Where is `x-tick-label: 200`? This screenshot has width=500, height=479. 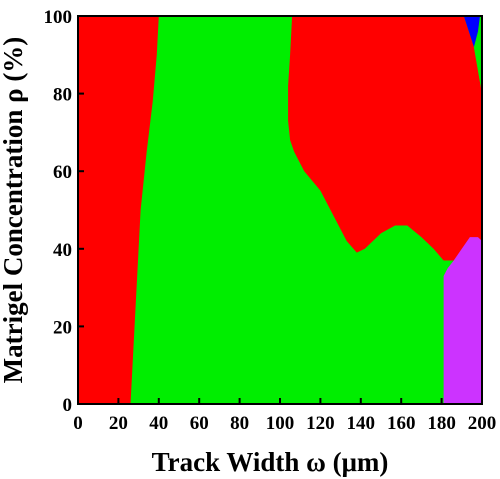
x-tick-label: 200 is located at coordinates (482, 423).